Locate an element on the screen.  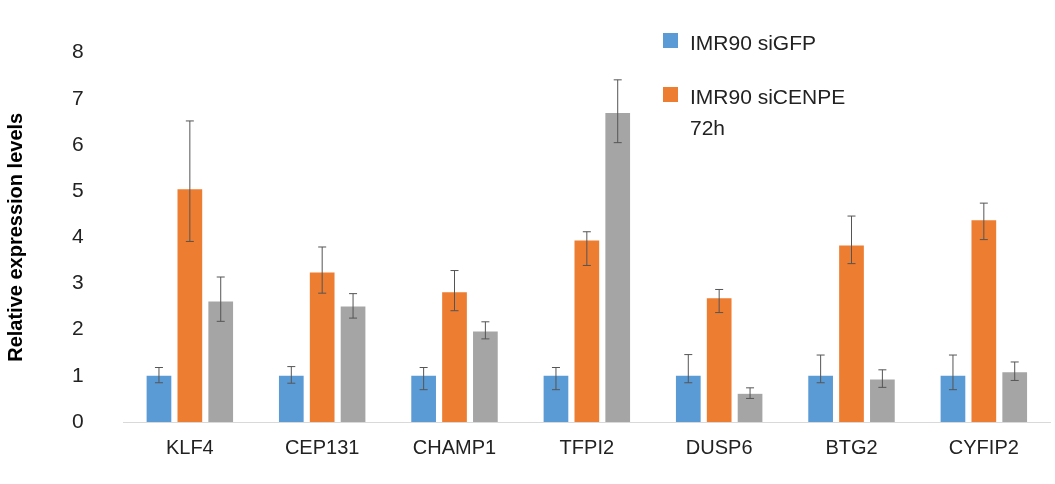
y-tick-label: 0 is located at coordinates (77, 420).